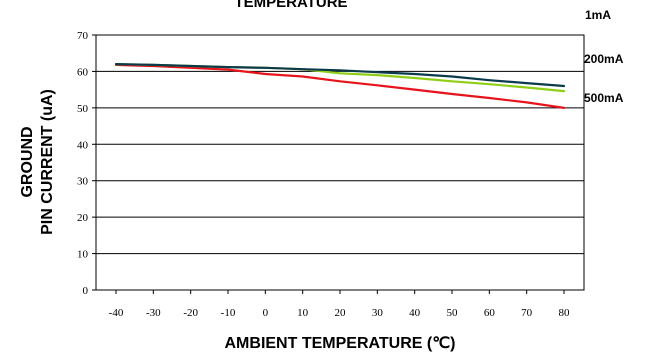 The width and height of the screenshot is (649, 356). I want to click on y-tick-label: 70, so click(83, 36).